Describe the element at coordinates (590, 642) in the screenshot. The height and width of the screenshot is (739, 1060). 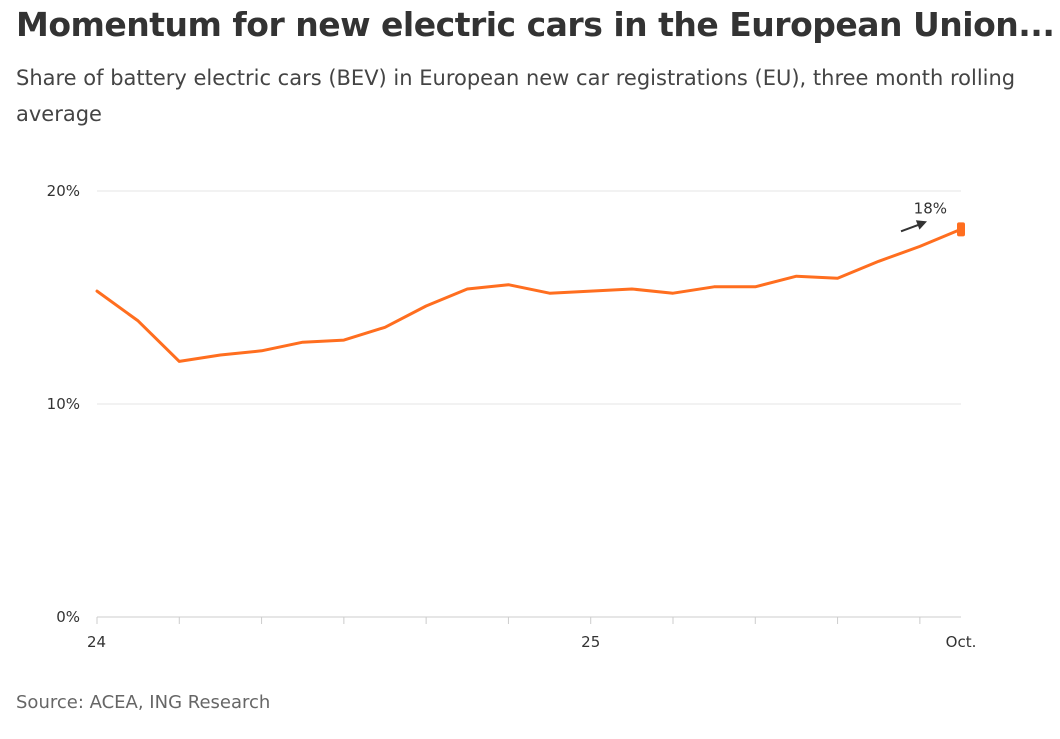
I see `x-tick-label: 25` at that location.